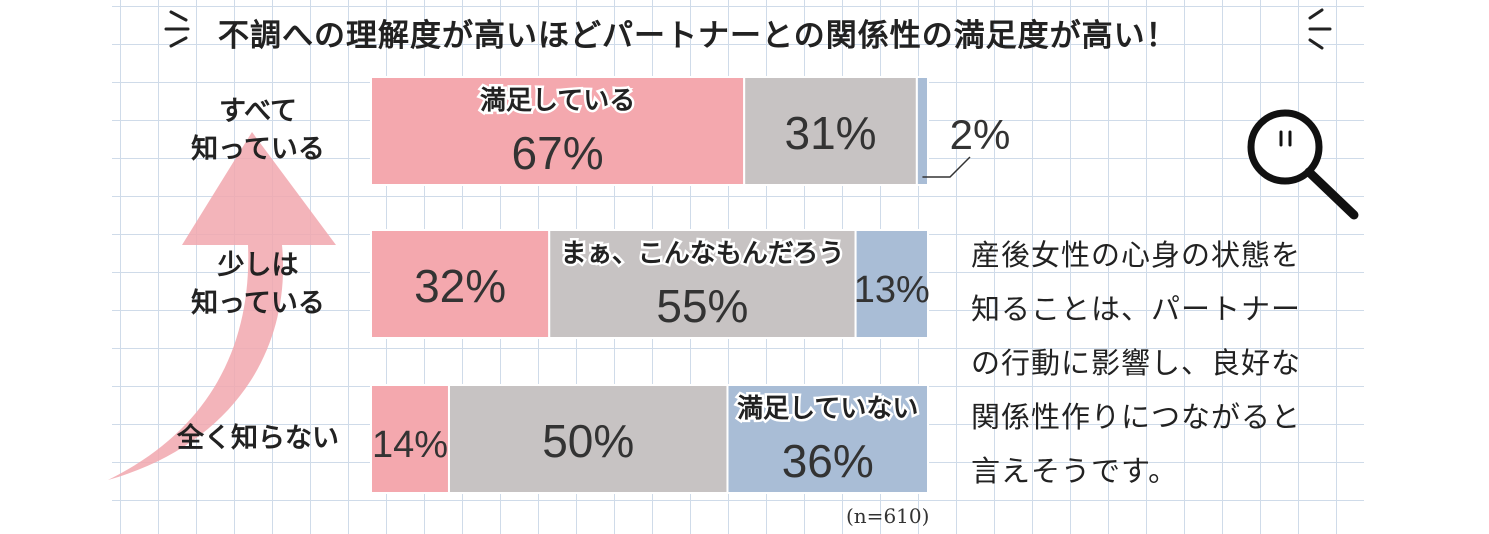 This screenshot has width=1489, height=534. Describe the element at coordinates (892, 290) in the screenshot. I see `data-label: 13%` at that location.